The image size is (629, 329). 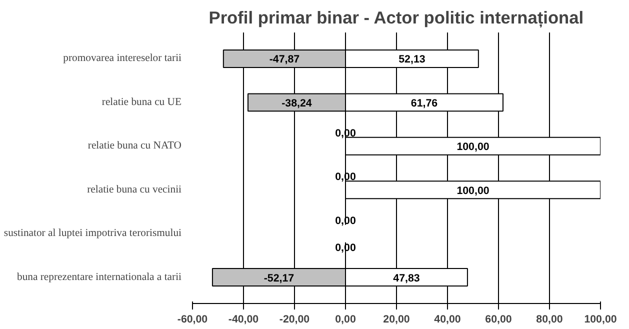 I want to click on y-tick-label: relatie buna cu NATO, so click(x=135, y=146).